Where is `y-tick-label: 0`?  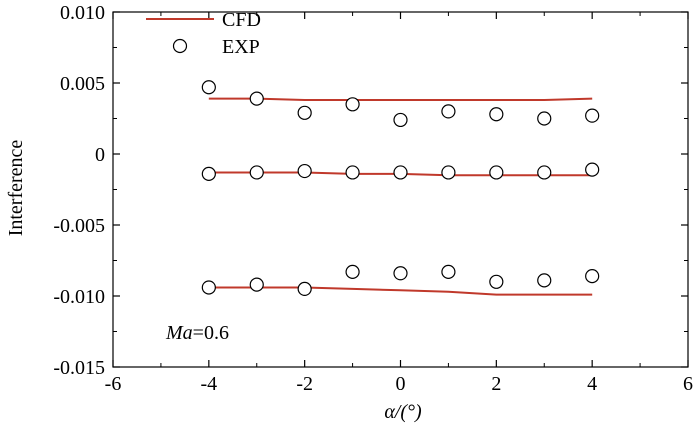
y-tick-label: 0 is located at coordinates (100, 155).